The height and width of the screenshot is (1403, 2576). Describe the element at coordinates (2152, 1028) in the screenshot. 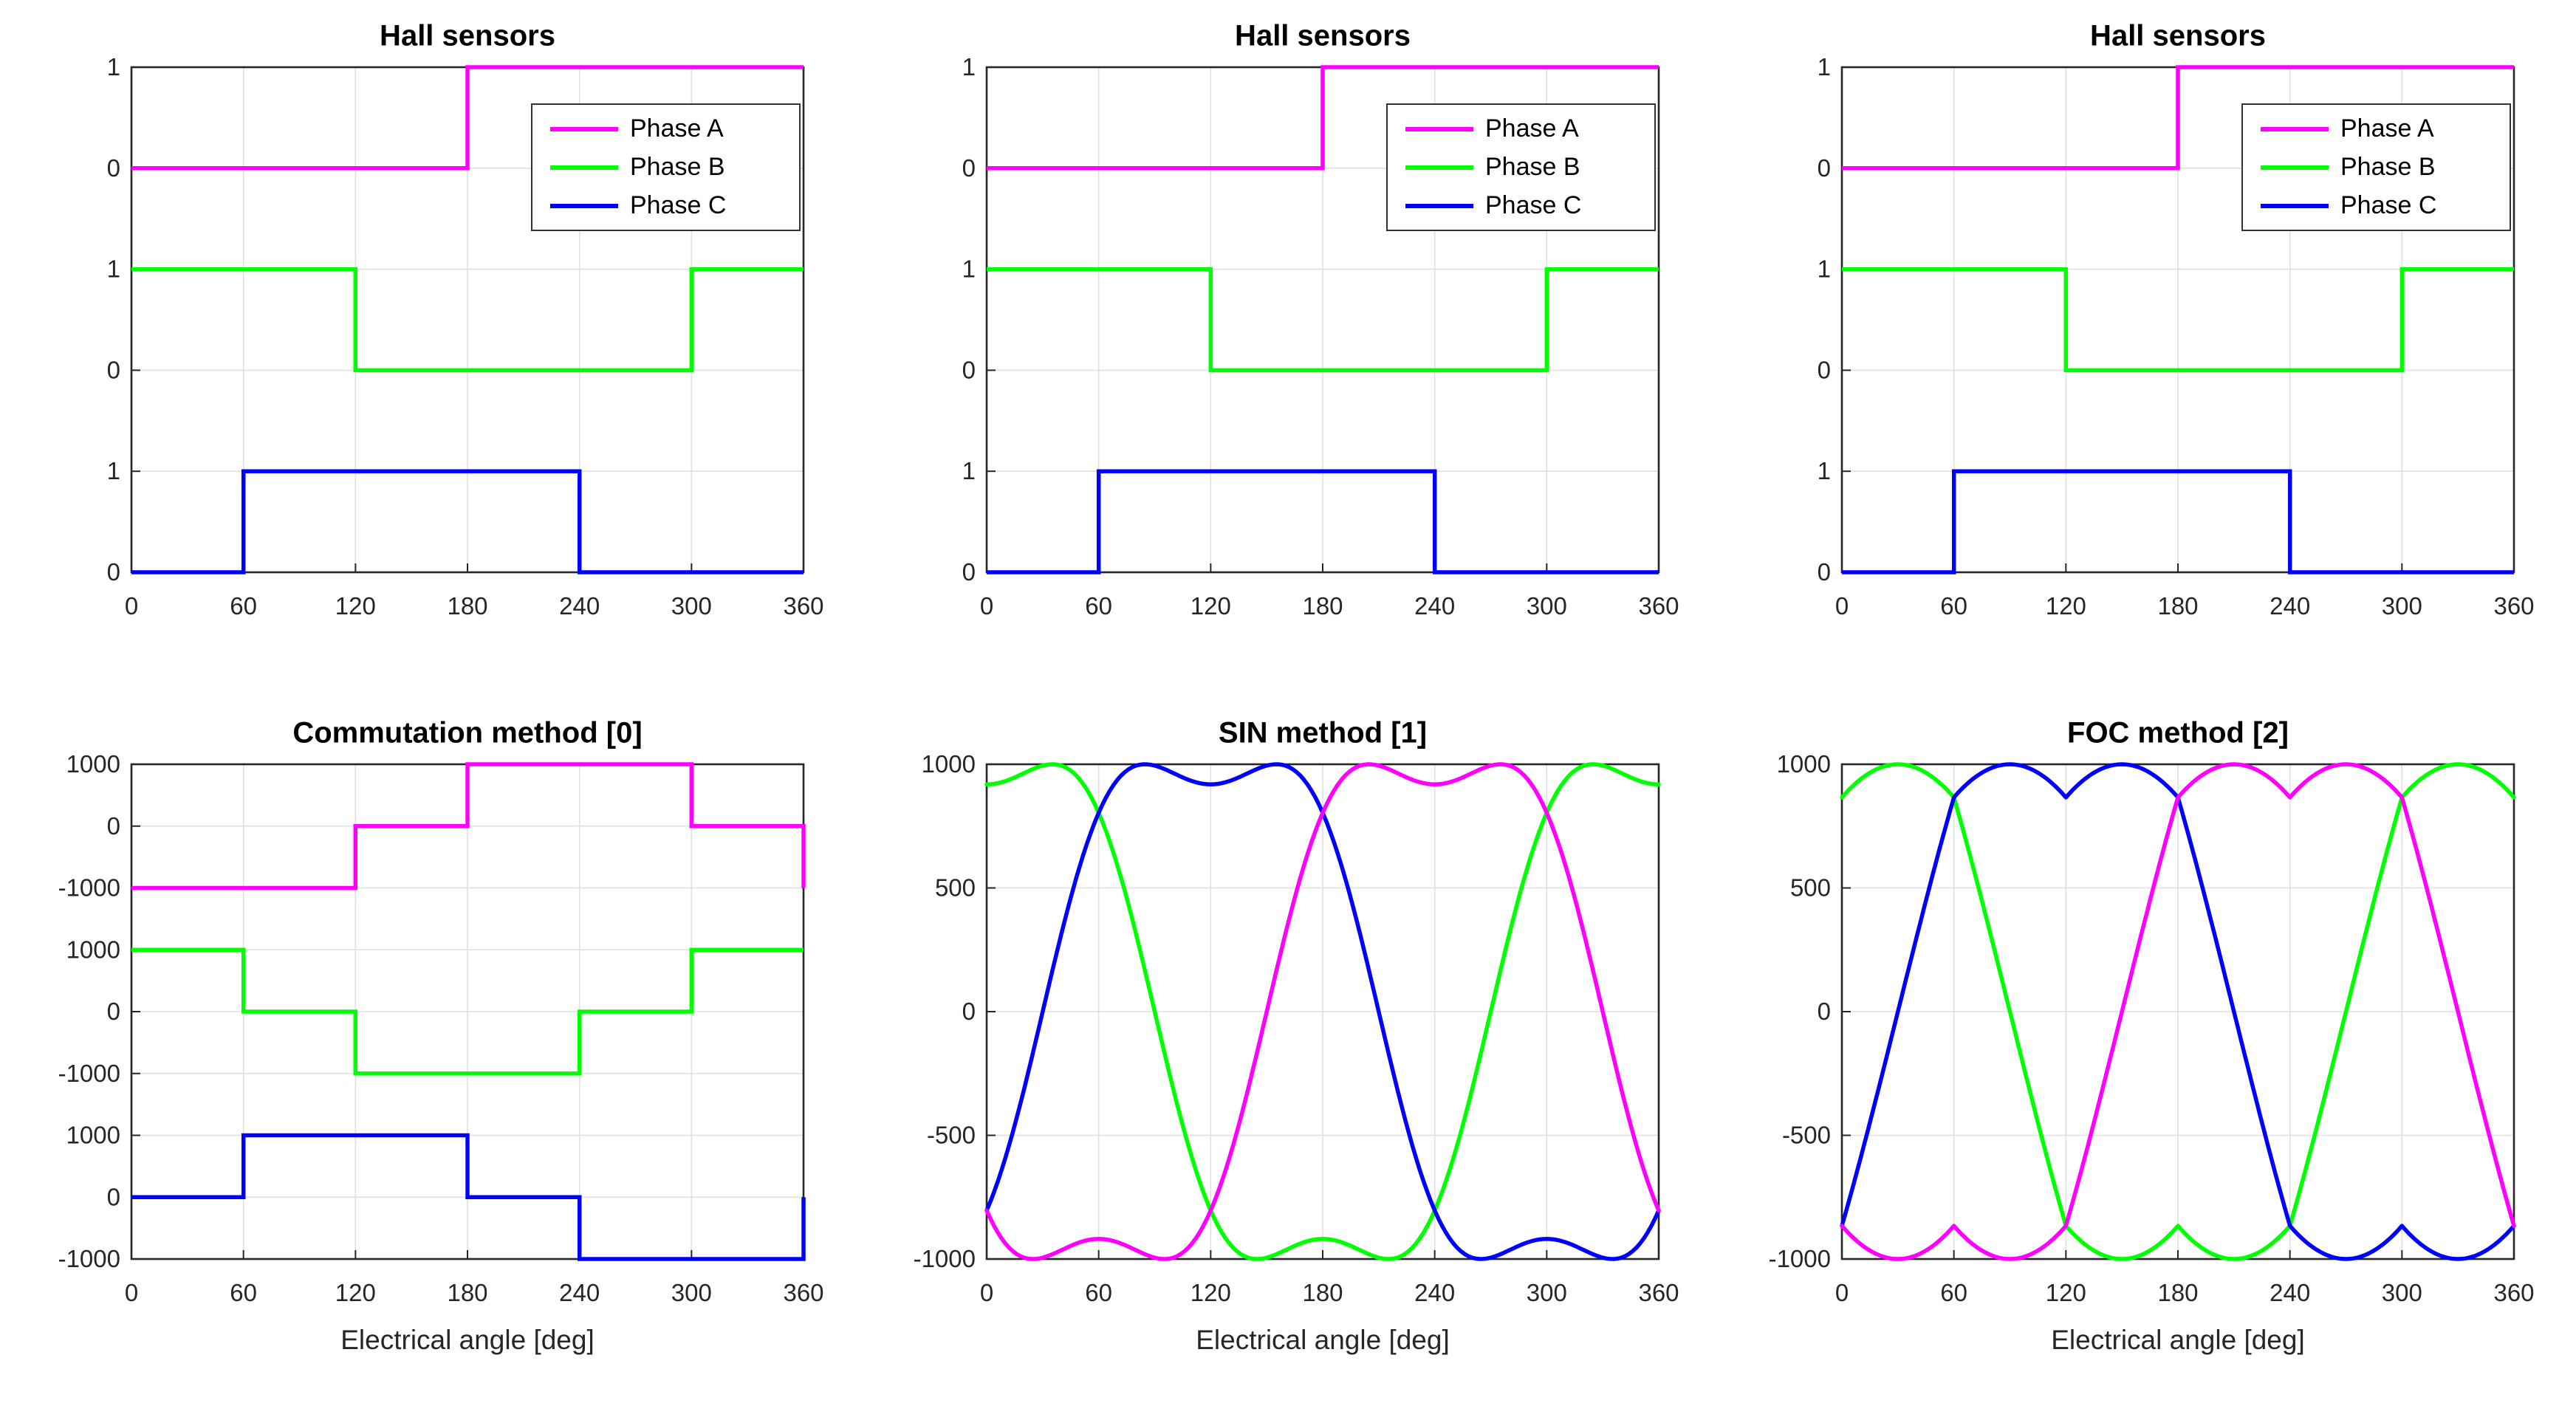

I see `subplot-foc-method: 0 60 120 180 240 300 360 1000 500 0 -500 -1000` at that location.